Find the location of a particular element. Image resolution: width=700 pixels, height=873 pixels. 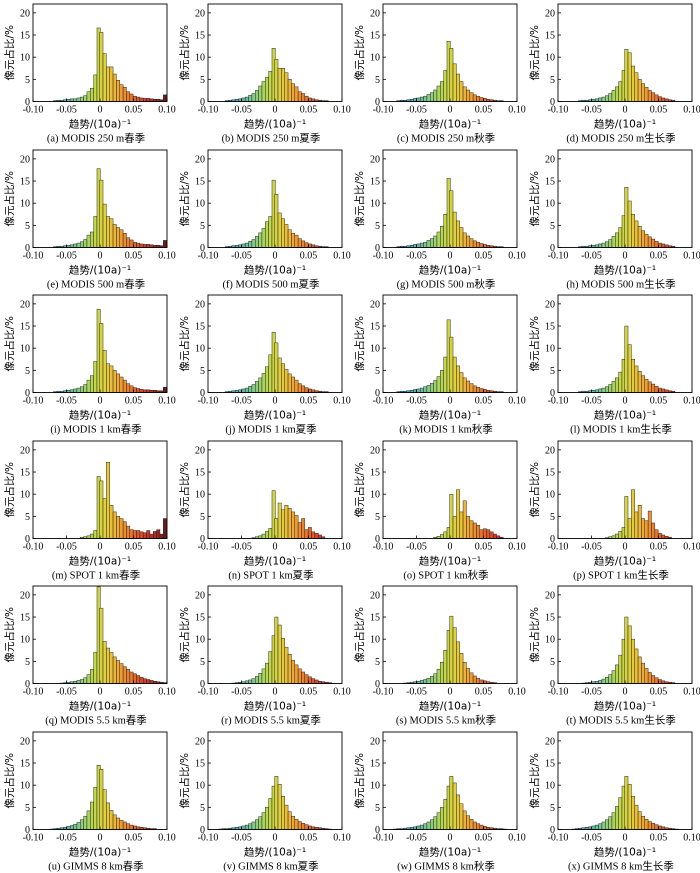

panel-caption: (l) MODIS 1 km生长季 is located at coordinates (621, 429).